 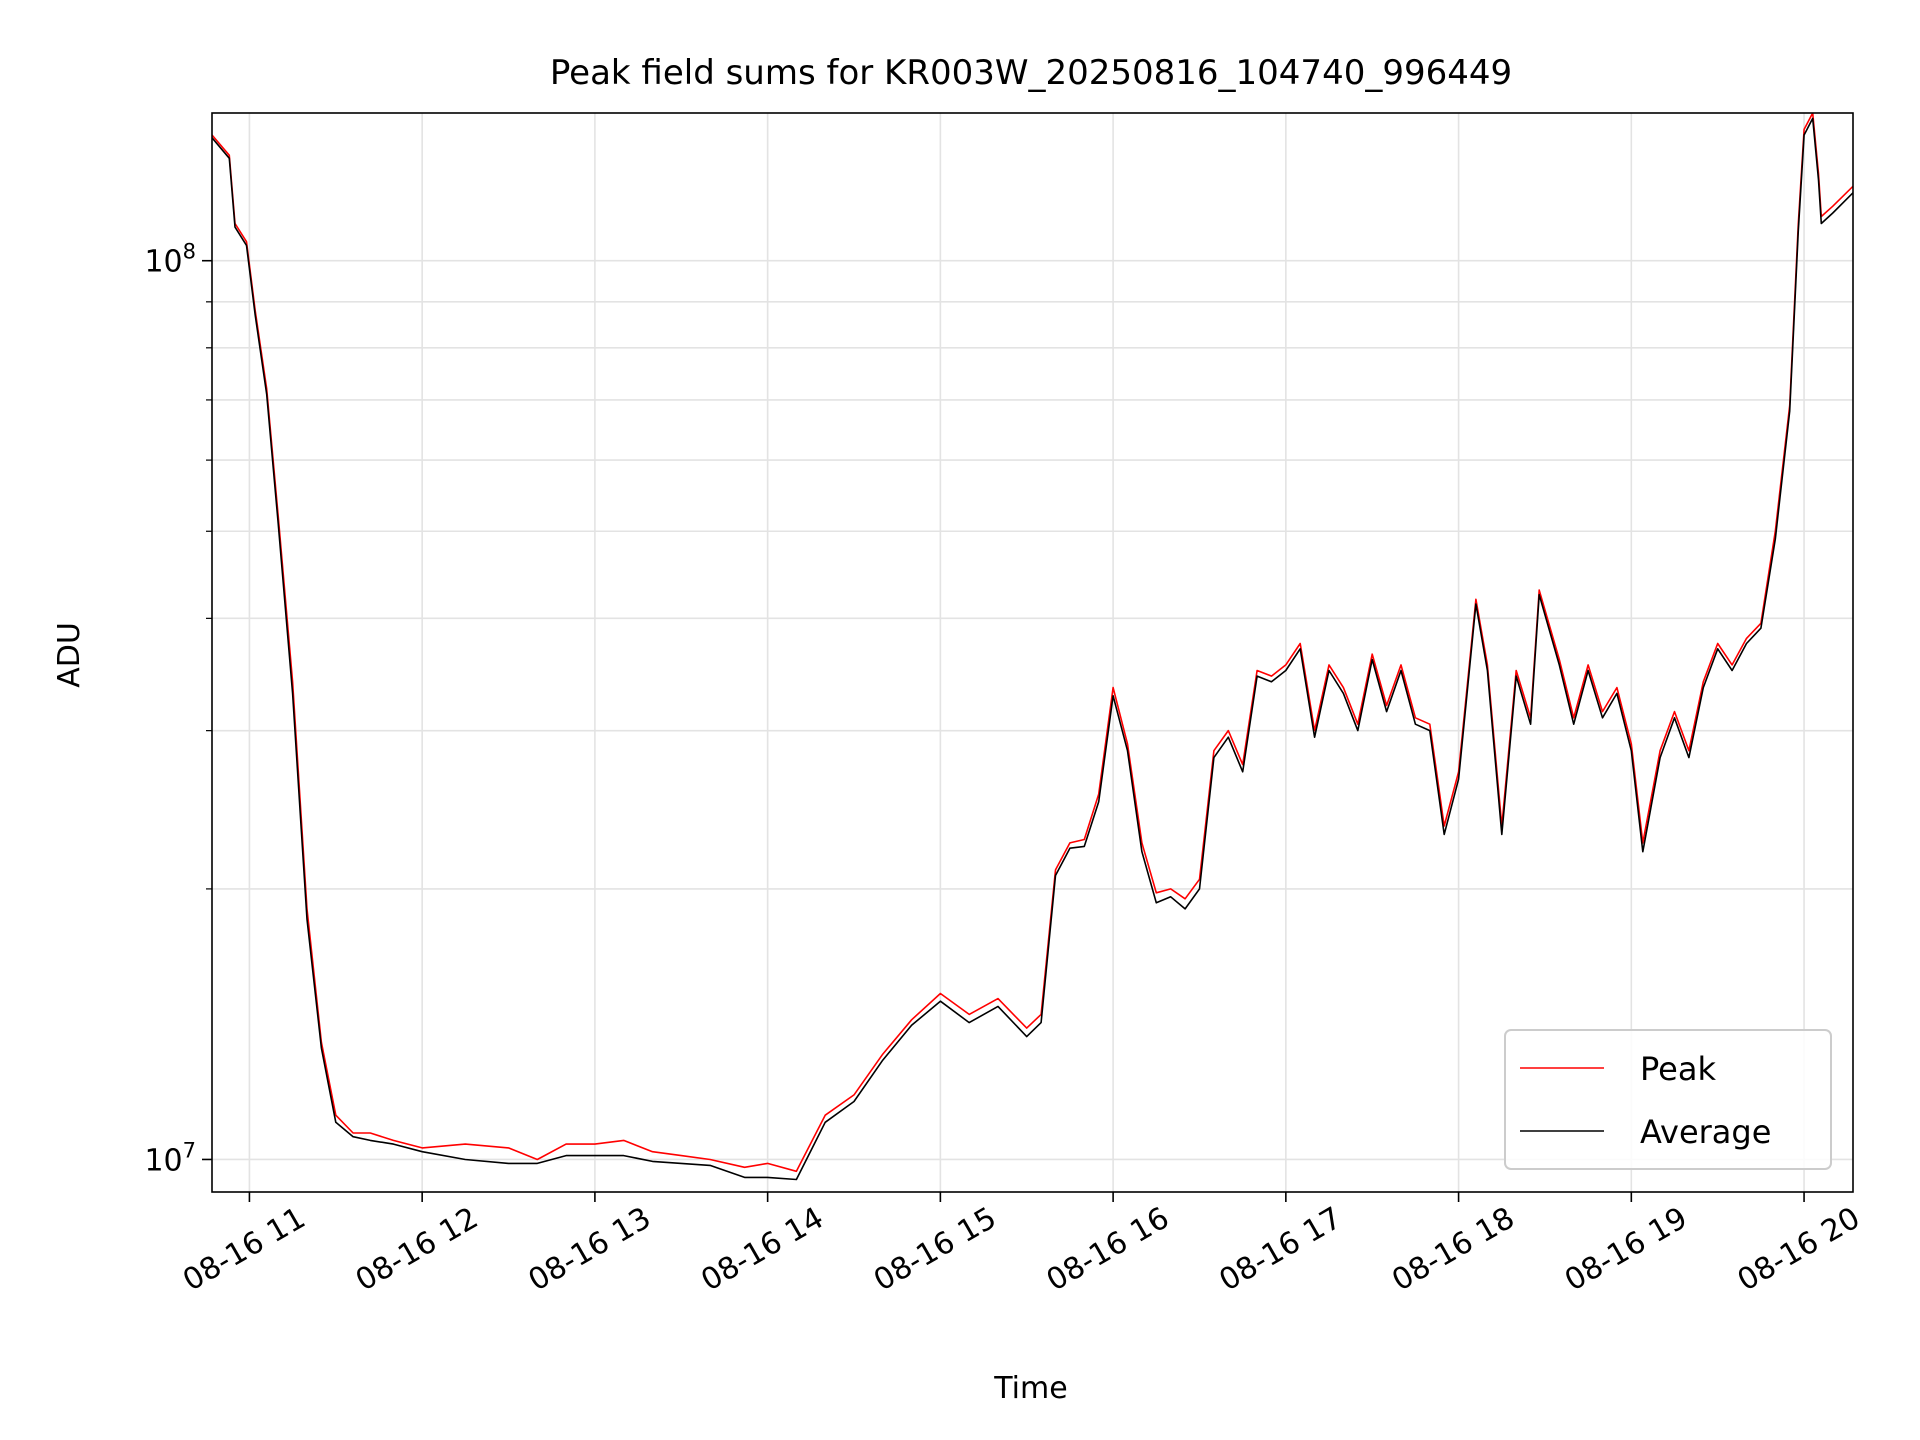 What do you see at coordinates (170, 1158) in the screenshot?
I see `y-tick-label: 10⁷` at bounding box center [170, 1158].